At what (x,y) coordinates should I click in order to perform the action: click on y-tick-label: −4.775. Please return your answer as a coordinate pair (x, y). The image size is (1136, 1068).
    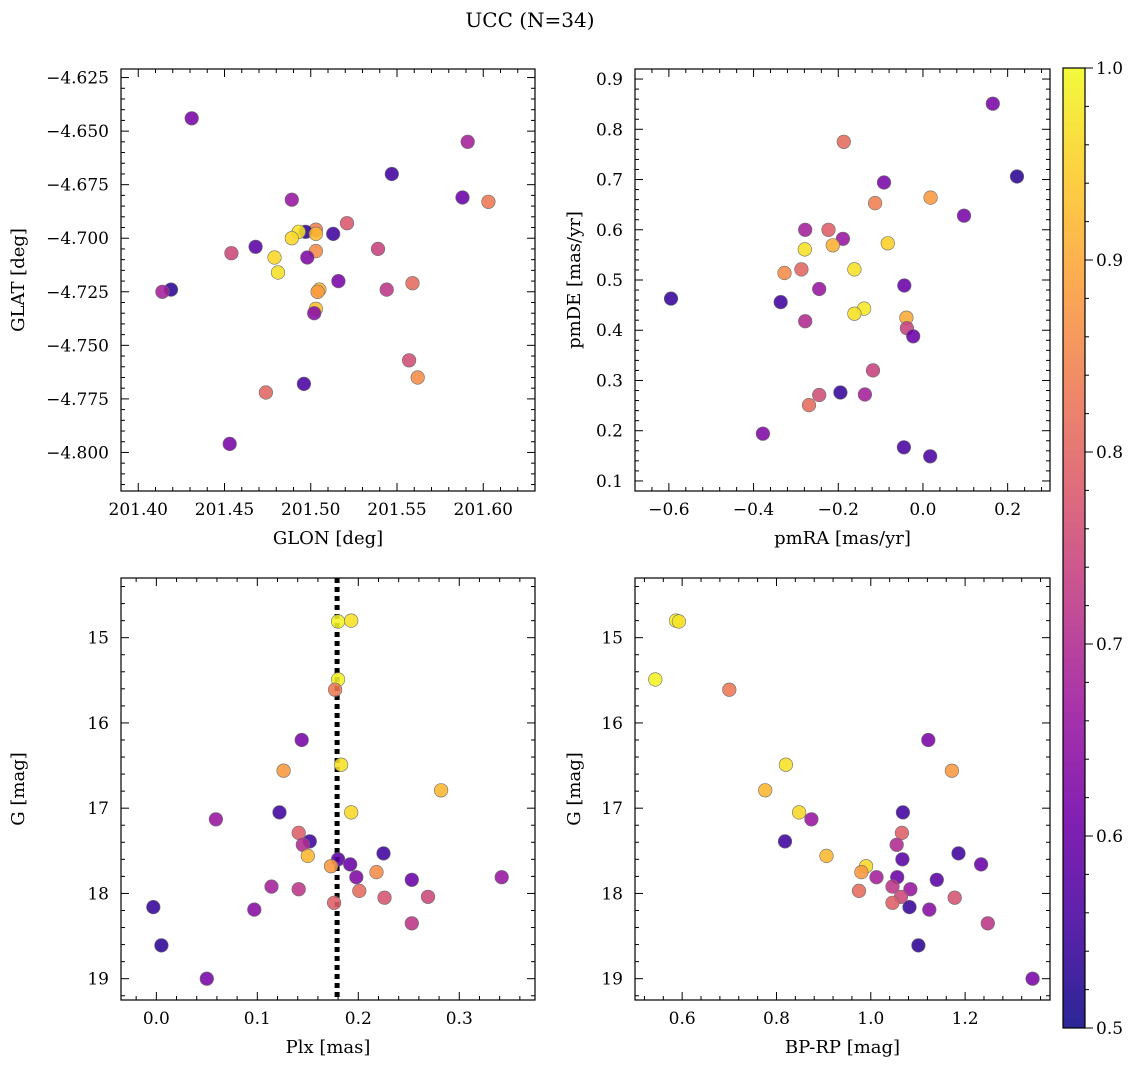
    Looking at the image, I should click on (77, 400).